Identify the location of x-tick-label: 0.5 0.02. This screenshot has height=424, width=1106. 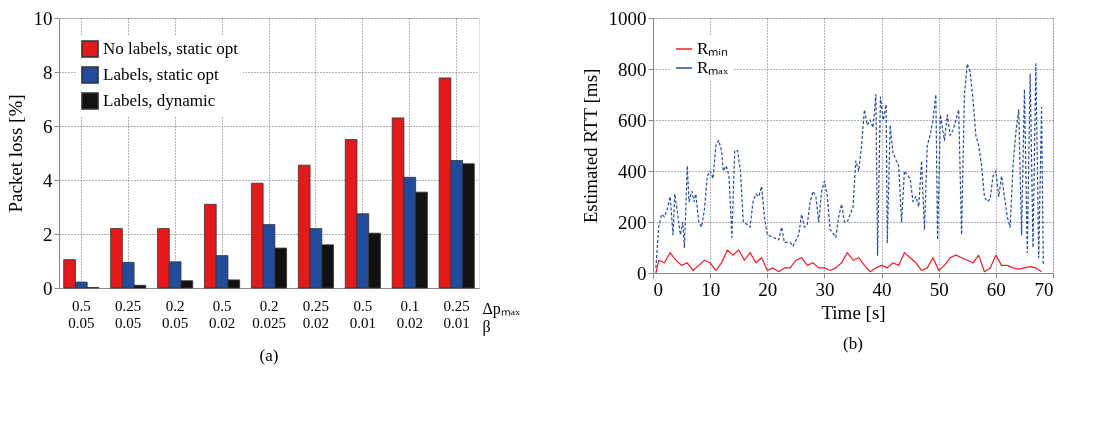
(222, 314).